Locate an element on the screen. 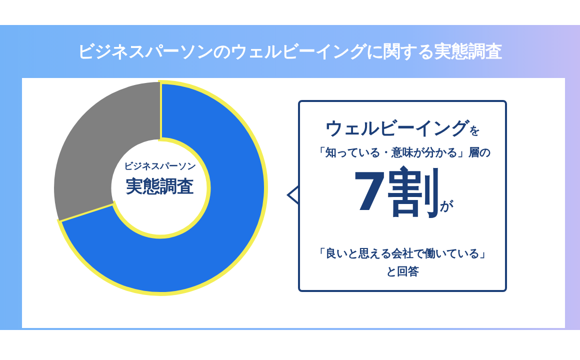 The height and width of the screenshot is (360, 580). text: を is located at coordinates (474, 130).